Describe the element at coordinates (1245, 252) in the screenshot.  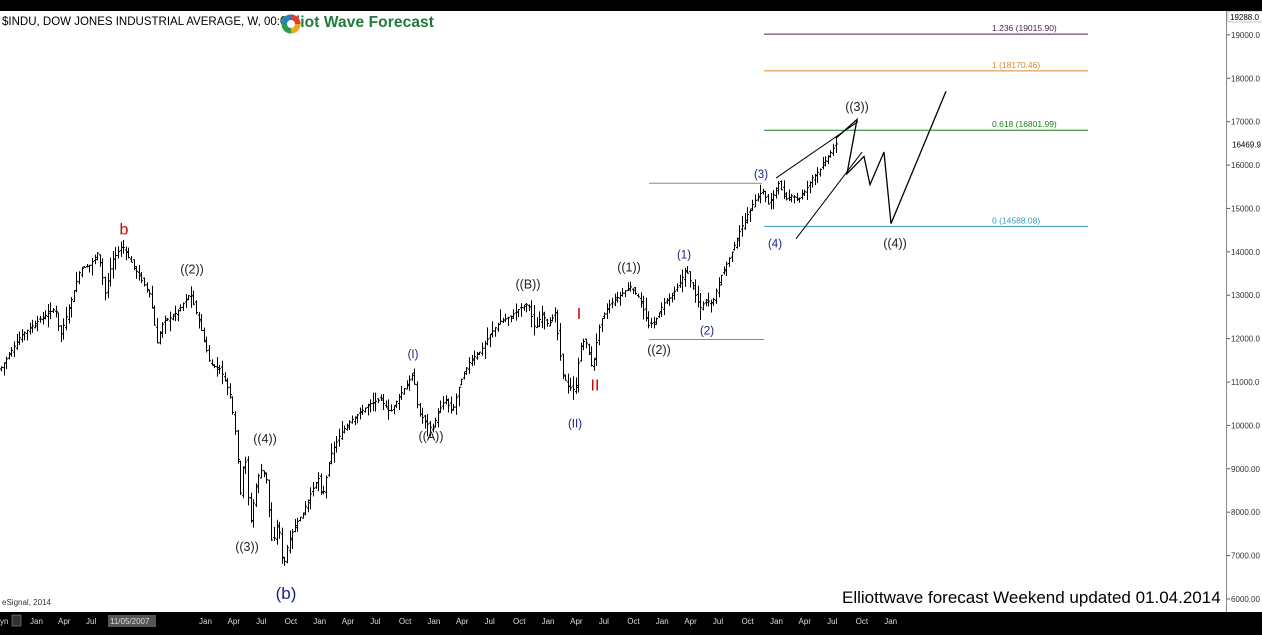
I see `y-tick-label: 14000.0` at that location.